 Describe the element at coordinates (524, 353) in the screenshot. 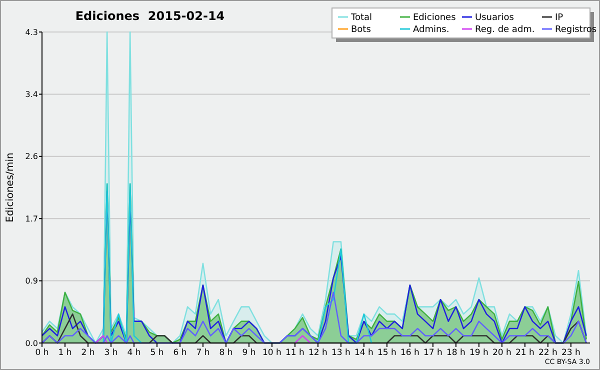

I see `x-tick-label: 21 h` at that location.